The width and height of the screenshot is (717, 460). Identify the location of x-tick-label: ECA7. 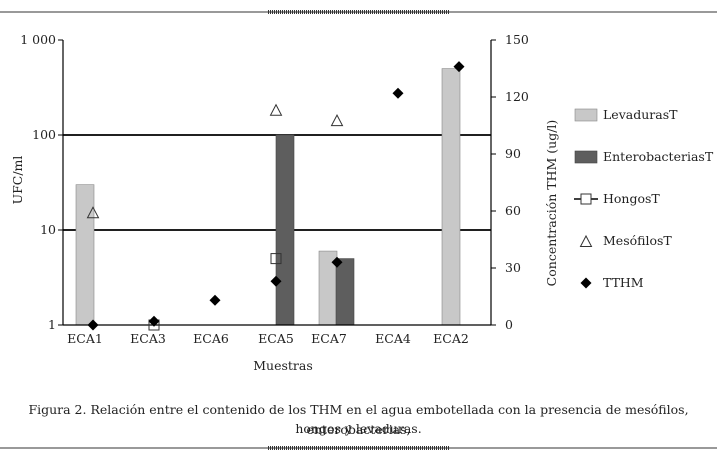
(329, 338).